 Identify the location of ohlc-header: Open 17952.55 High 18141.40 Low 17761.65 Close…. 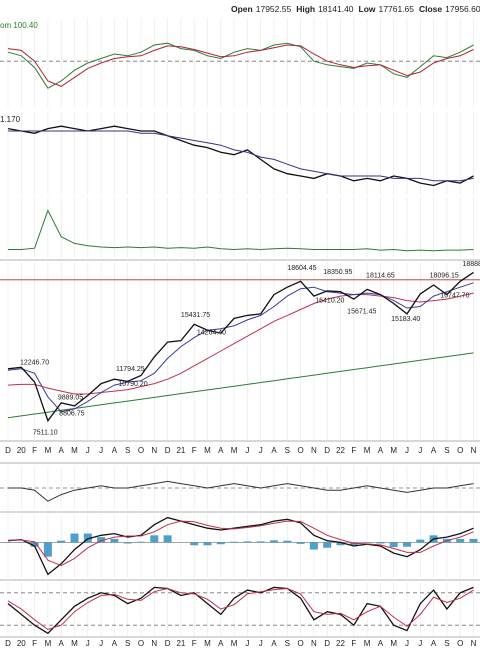
(355, 9).